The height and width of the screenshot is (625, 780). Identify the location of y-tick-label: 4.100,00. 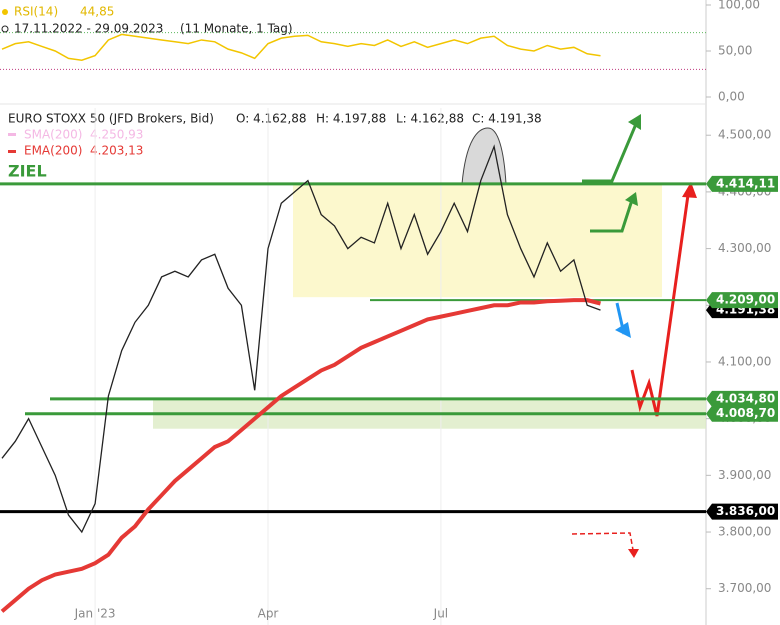
(744, 361).